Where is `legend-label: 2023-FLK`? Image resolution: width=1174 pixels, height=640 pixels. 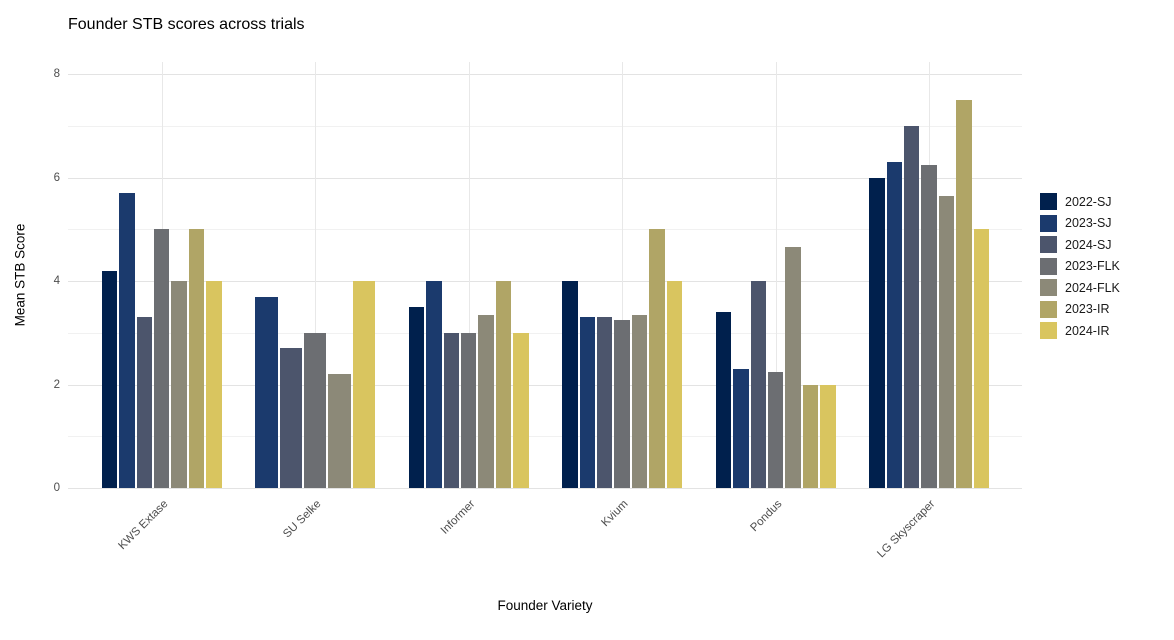
legend-label: 2023-FLK is located at coordinates (1092, 266).